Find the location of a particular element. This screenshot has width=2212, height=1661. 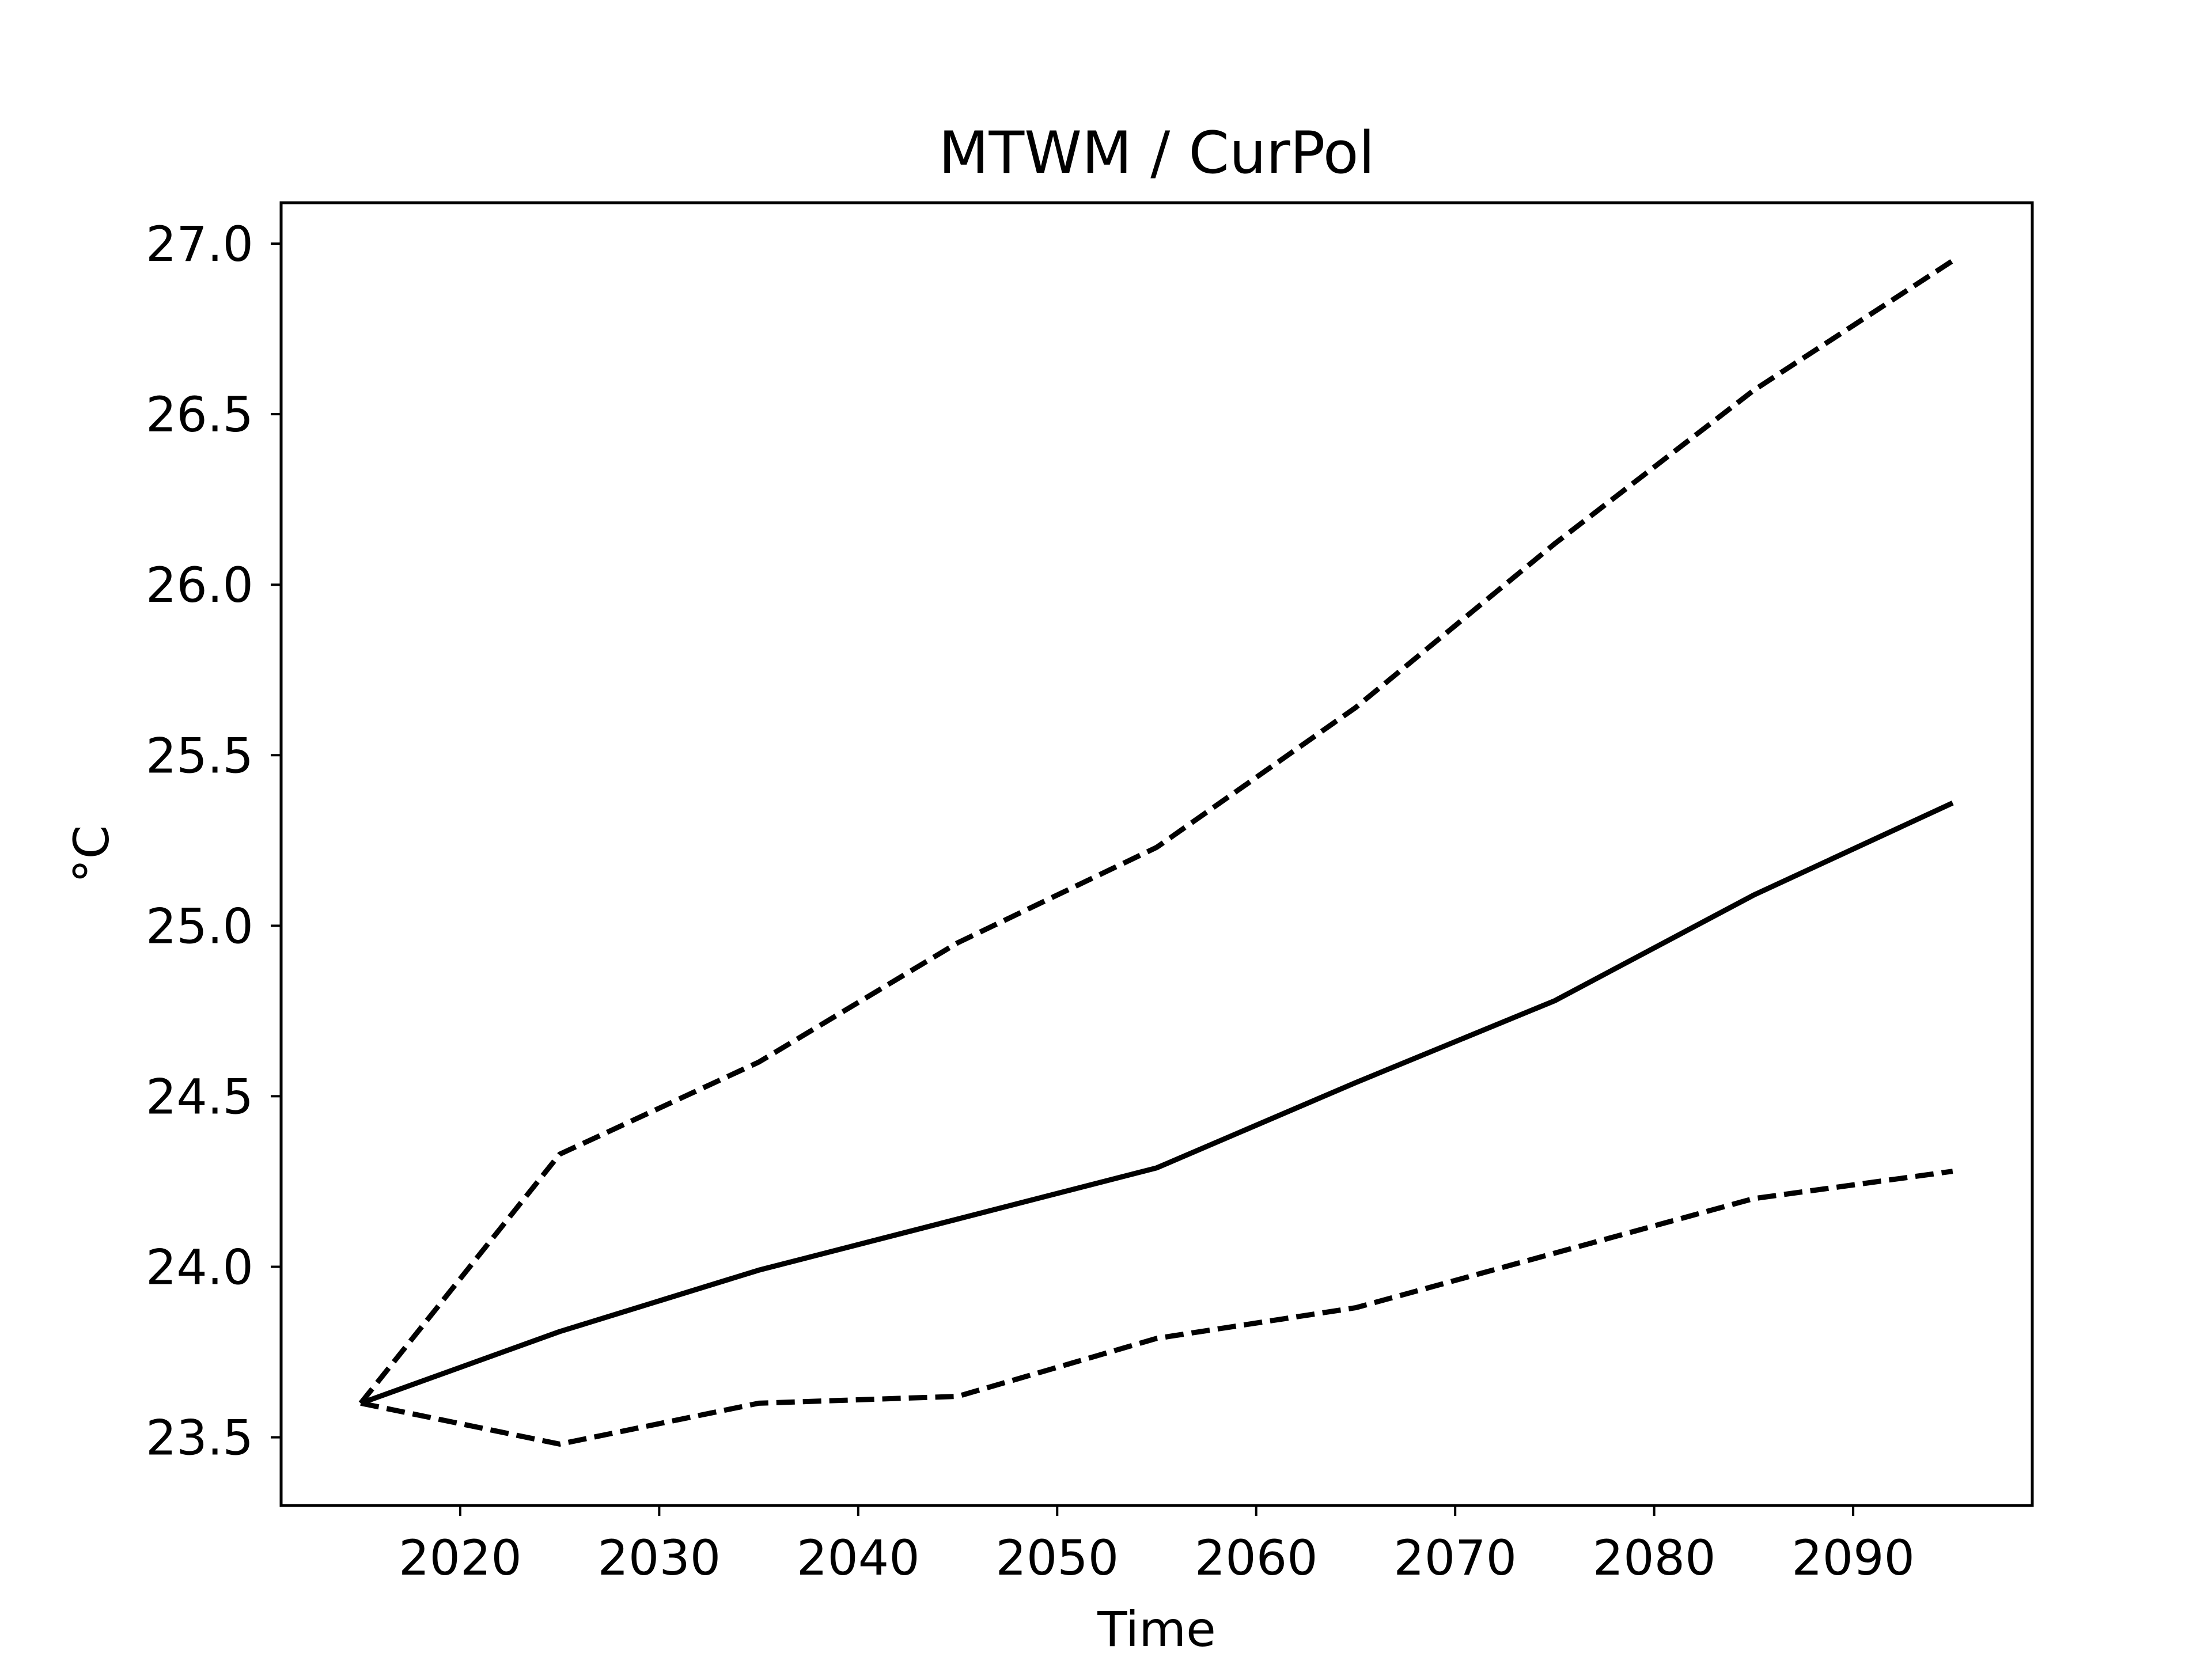

y-tick-label: 26.5 is located at coordinates (199, 414).